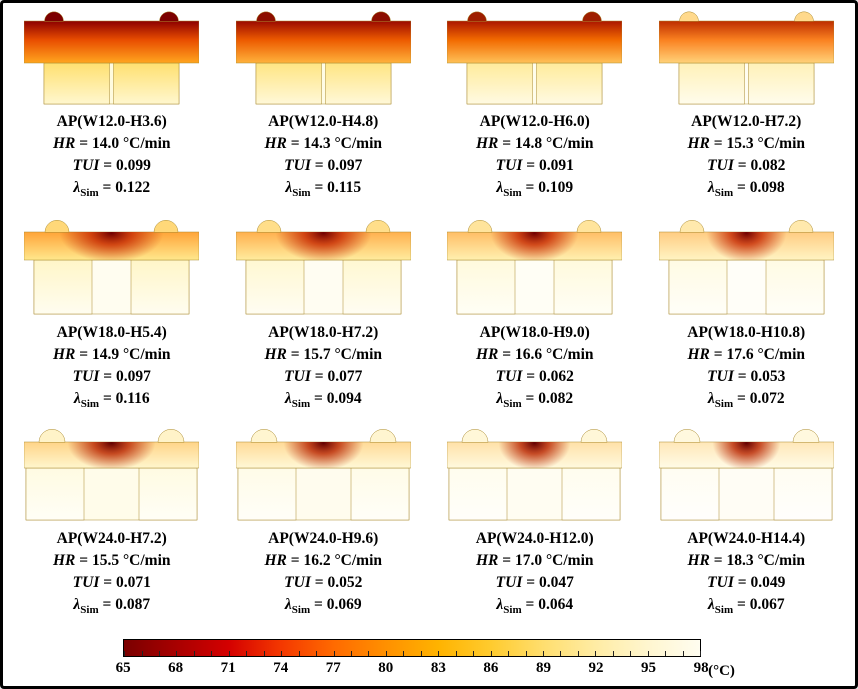 The width and height of the screenshot is (858, 689). What do you see at coordinates (111, 400) in the screenshot?
I see `panel-lambda-line: λSim = 0.116` at bounding box center [111, 400].